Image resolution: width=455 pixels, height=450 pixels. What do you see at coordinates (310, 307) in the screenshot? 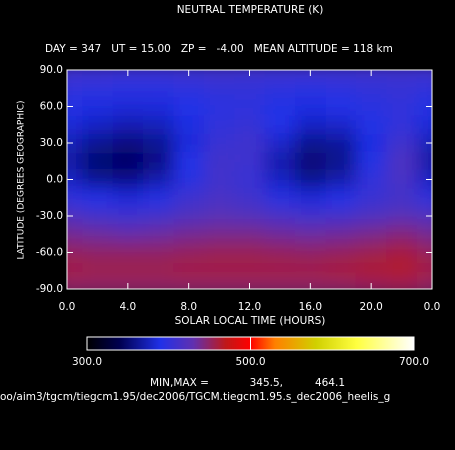
I see `x-tick-label: 16.0` at bounding box center [310, 307].